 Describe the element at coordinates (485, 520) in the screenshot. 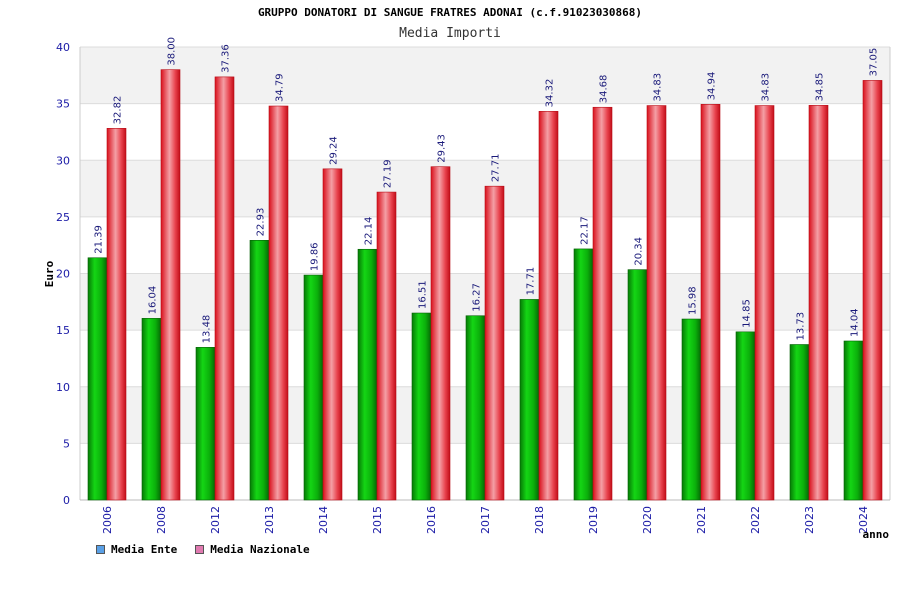

I see `x-tick-label: 2017` at that location.